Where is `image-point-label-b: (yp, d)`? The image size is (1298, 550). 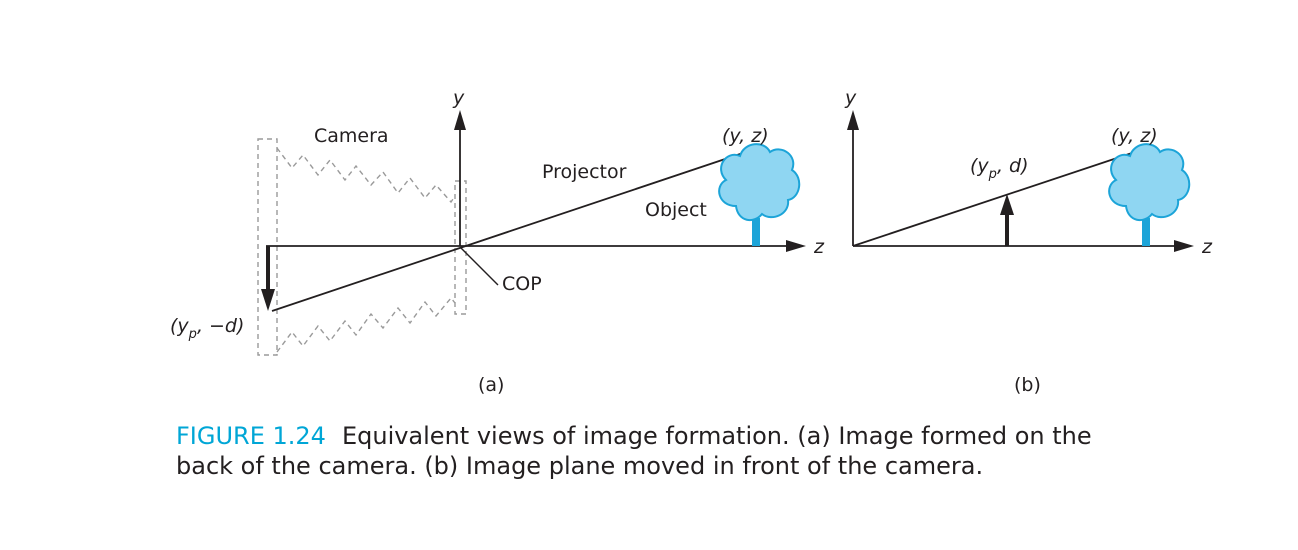 image-point-label-b: (yp, d) is located at coordinates (999, 168).